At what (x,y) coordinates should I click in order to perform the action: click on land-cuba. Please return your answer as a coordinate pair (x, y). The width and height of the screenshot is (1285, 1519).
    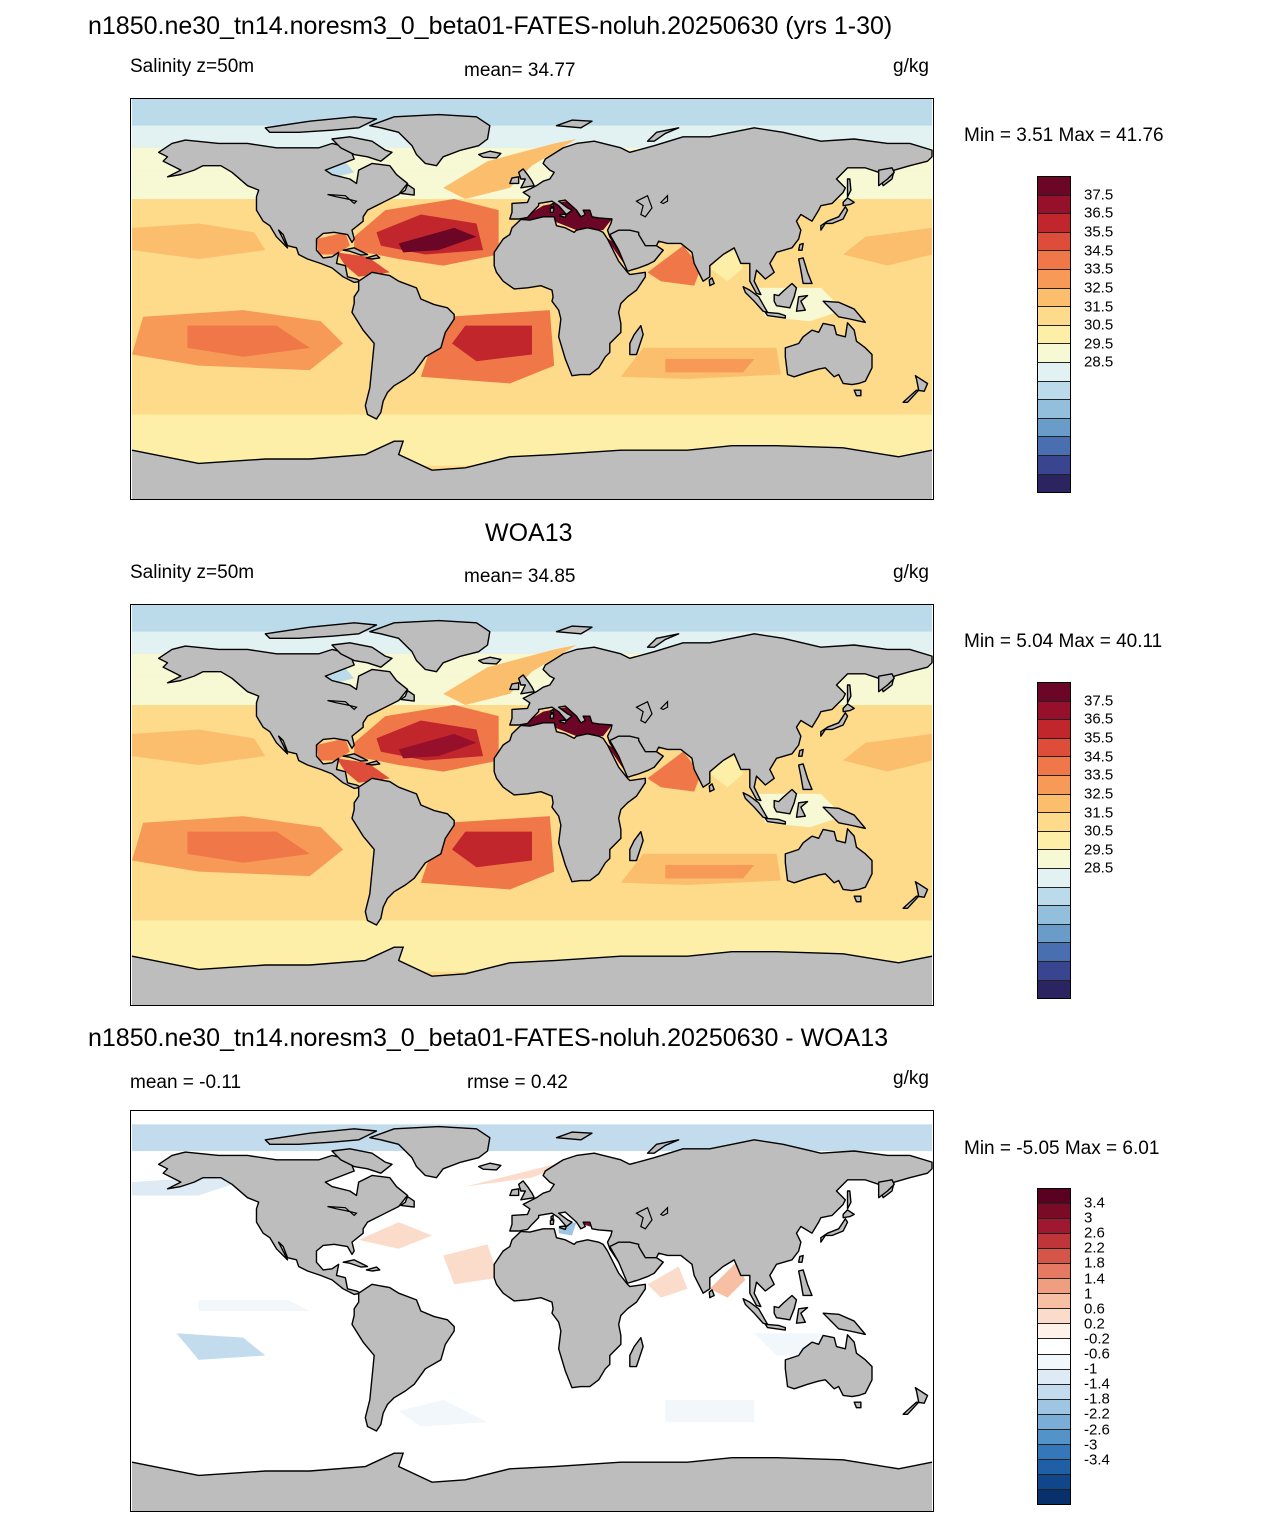
    Looking at the image, I should click on (355, 1263).